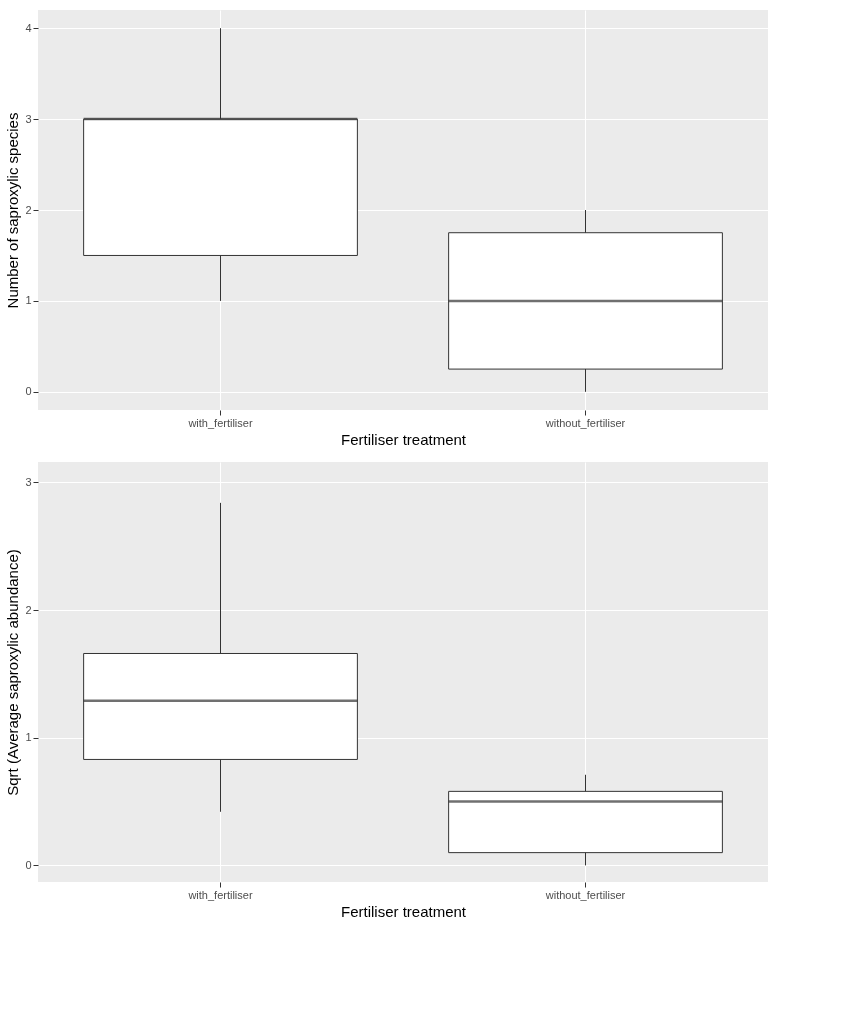 This screenshot has width=843, height=1017. Describe the element at coordinates (28, 27) in the screenshot. I see `y-tick-label: 4` at that location.